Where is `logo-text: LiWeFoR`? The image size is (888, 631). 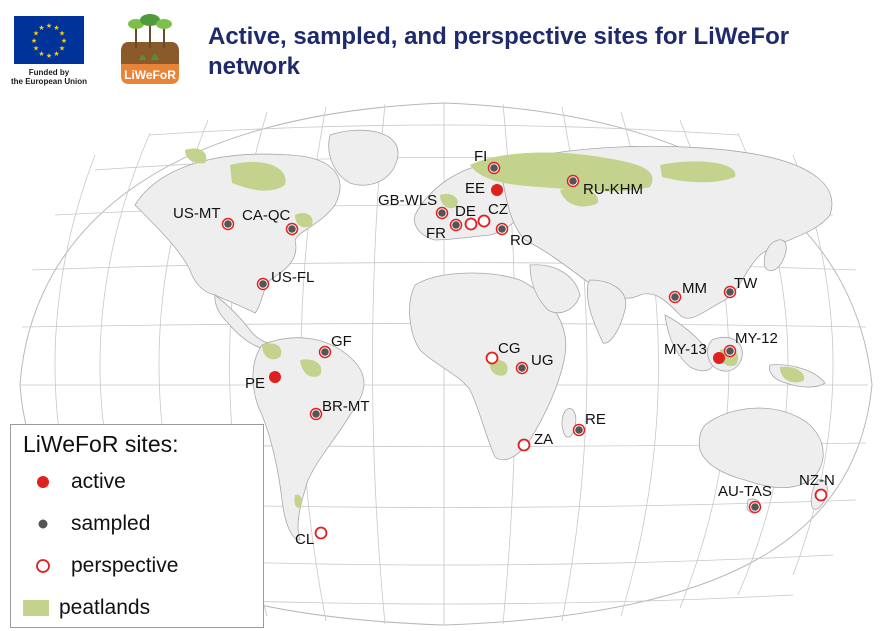
logo-text: LiWeFoR is located at coordinates (150, 75).